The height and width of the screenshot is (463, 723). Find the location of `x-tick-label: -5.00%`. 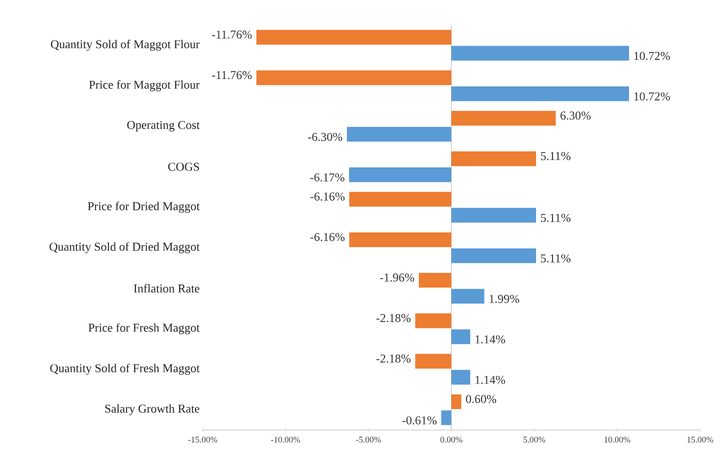

x-tick-label: -5.00% is located at coordinates (368, 439).